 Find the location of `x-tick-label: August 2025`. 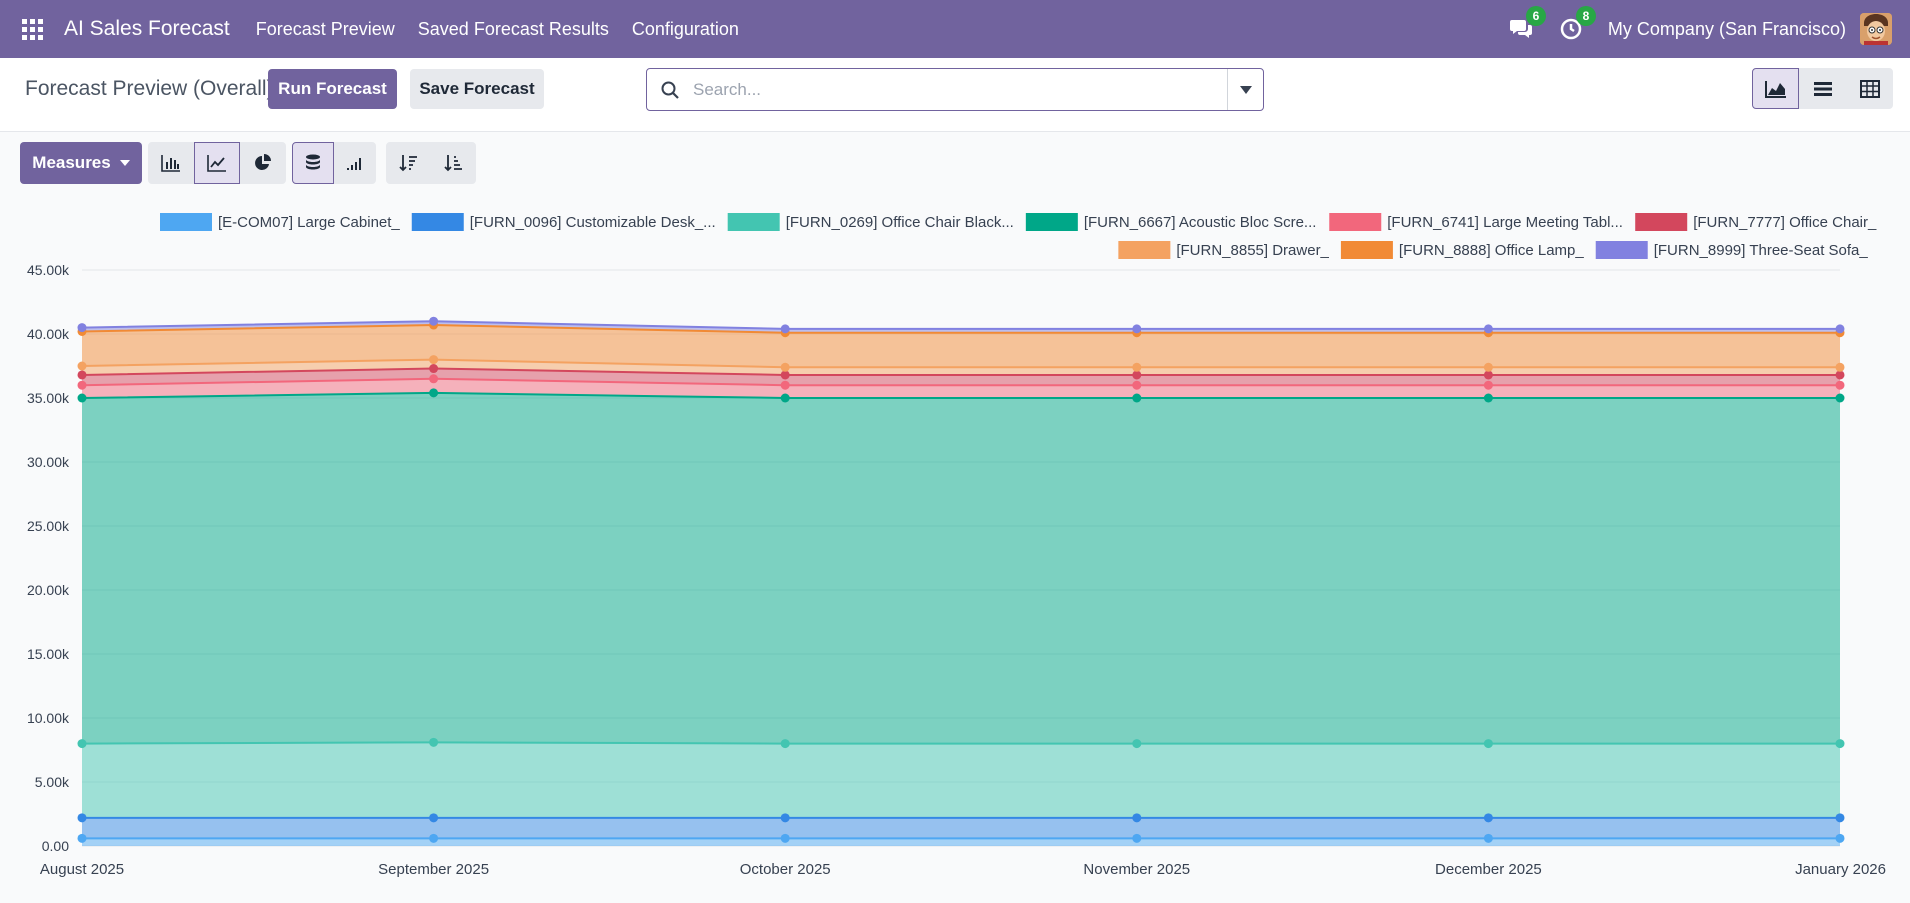

x-tick-label: August 2025 is located at coordinates (82, 869).